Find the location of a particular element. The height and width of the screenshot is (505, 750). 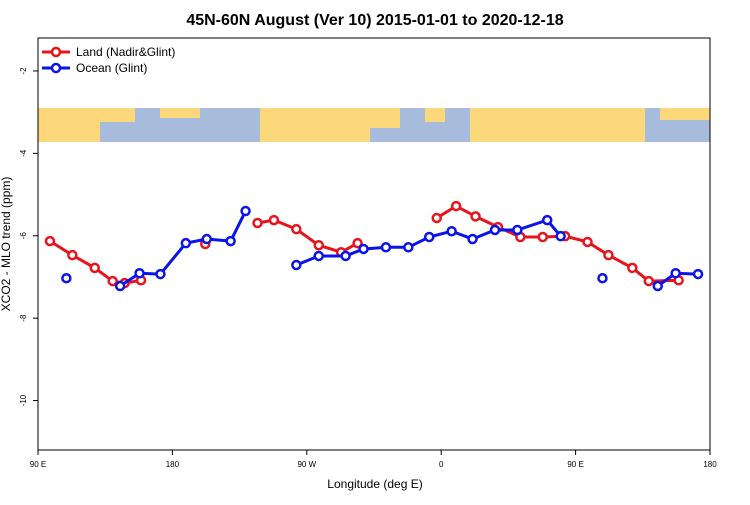

x-axis-label: Longitude (deg E) is located at coordinates (374, 484).